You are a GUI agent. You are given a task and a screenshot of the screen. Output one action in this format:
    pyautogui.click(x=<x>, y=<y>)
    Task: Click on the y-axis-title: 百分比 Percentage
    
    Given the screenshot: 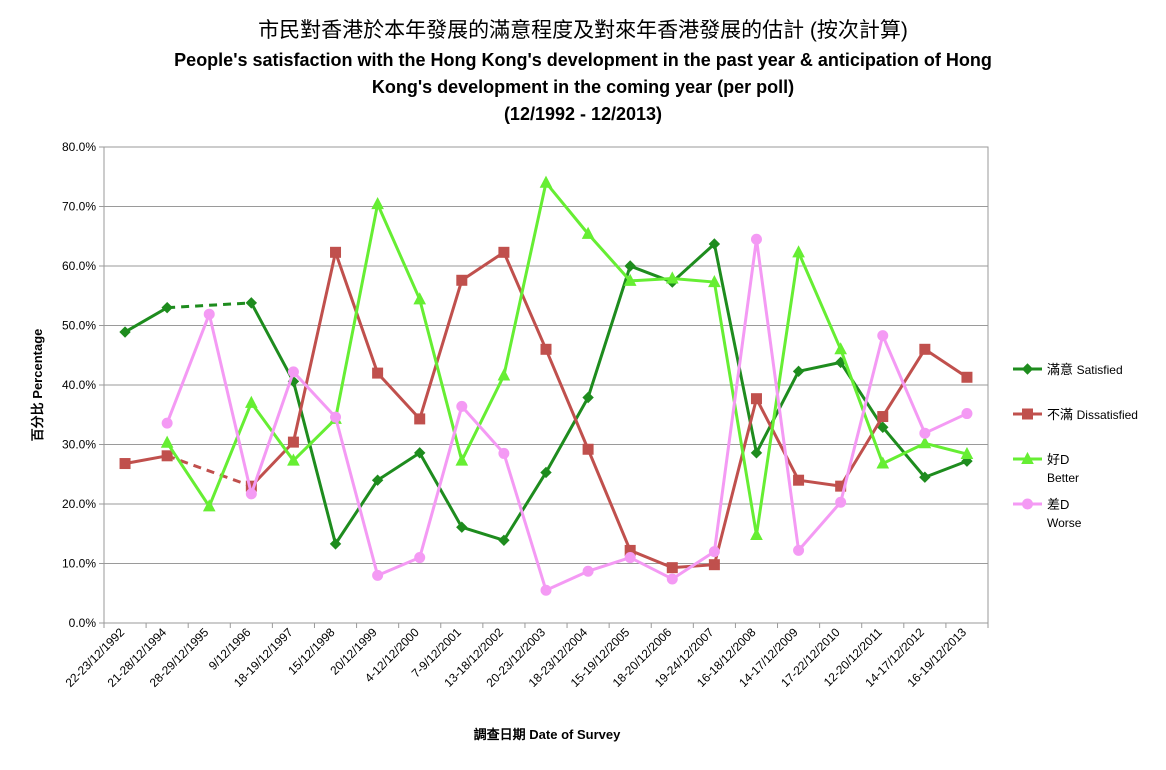 What is the action you would take?
    pyautogui.click(x=37, y=385)
    